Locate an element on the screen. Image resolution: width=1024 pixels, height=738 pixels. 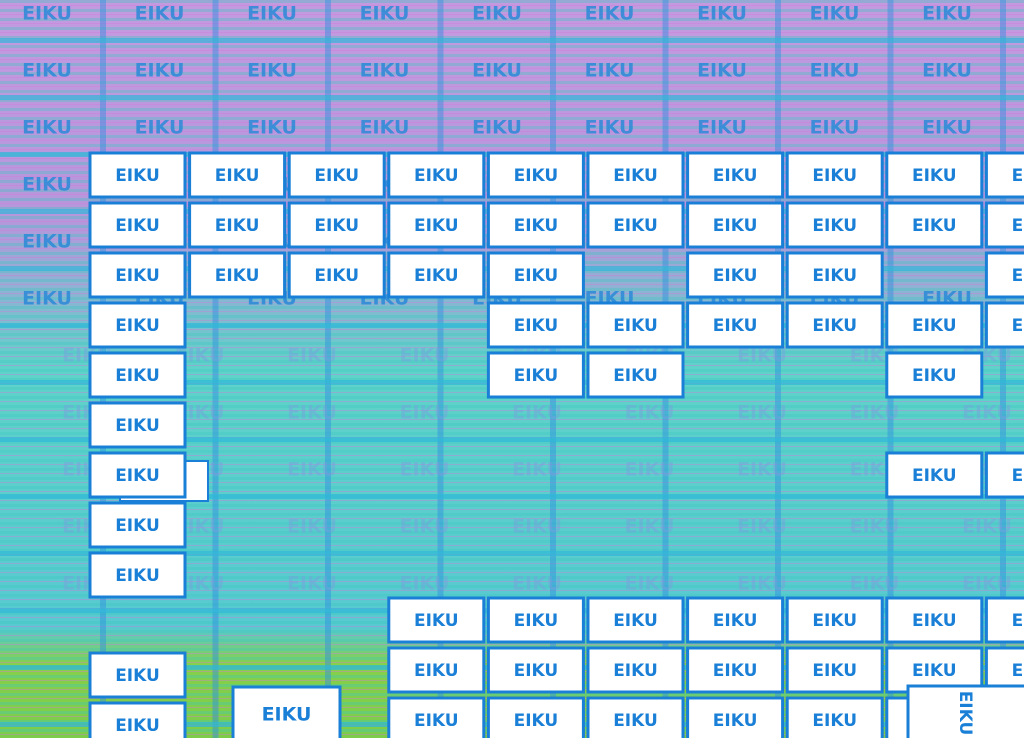
grid-column is located at coordinates (1003, 369).